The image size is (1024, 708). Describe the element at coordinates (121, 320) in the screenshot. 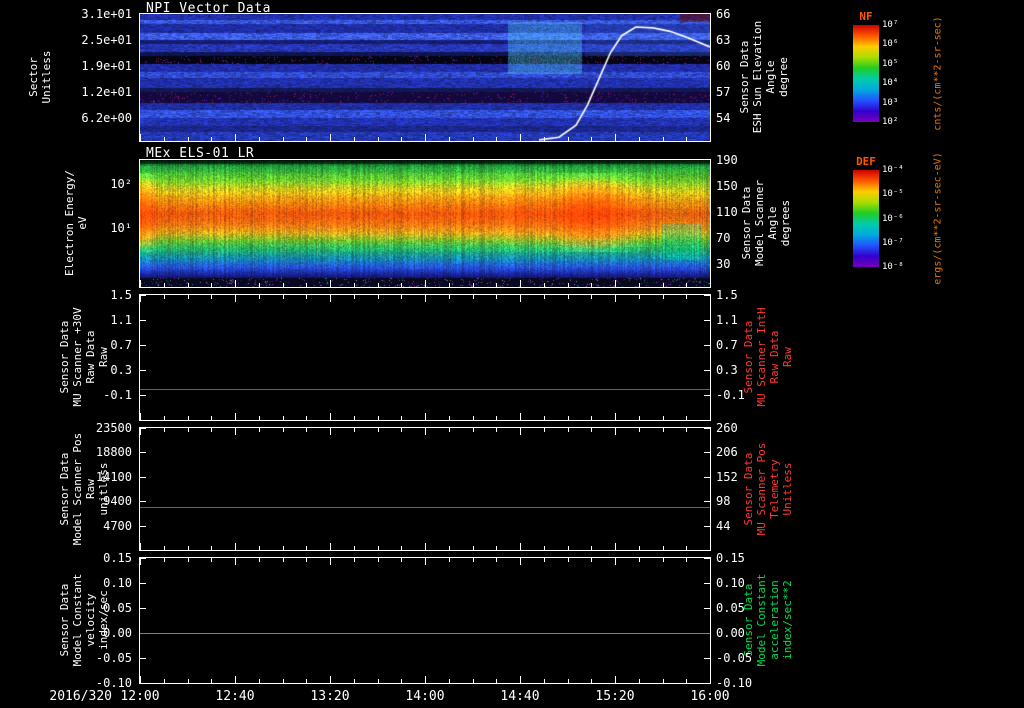

I see `ytick-left-label: 1.1` at that location.